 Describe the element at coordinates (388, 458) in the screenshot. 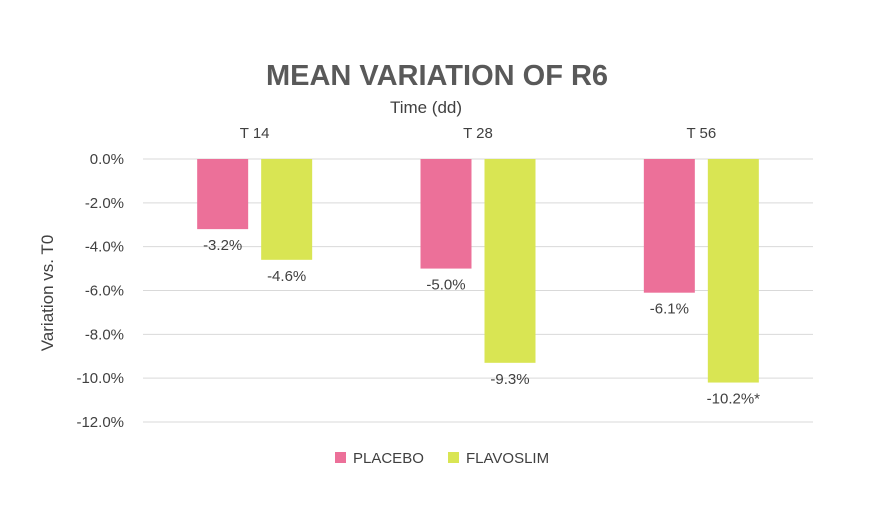

I see `legend-label-placebo: PLACEBO` at that location.